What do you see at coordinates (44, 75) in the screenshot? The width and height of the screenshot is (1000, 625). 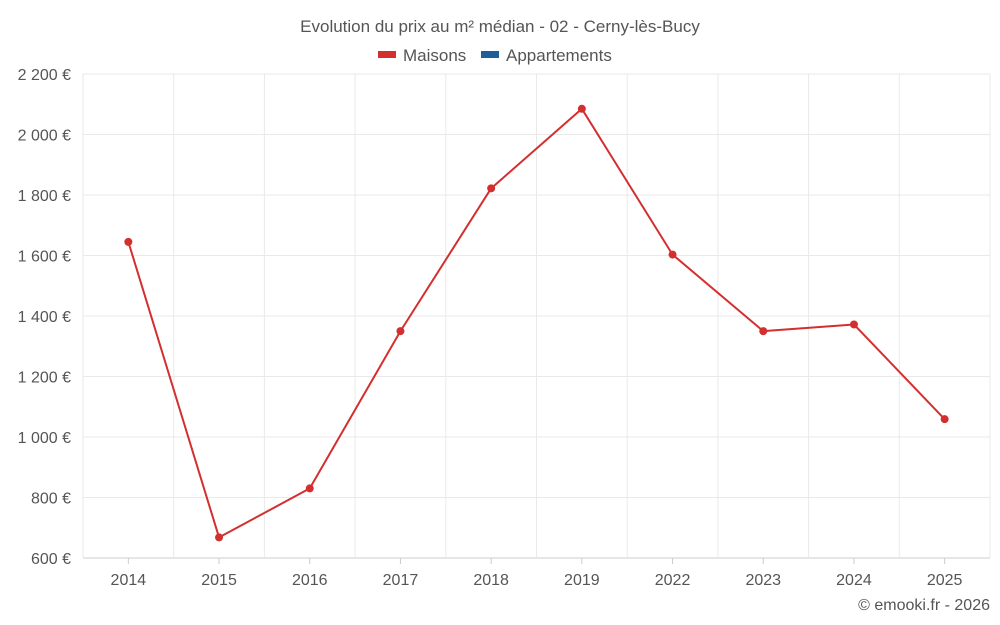 I see `y-tick-label: 2 200 €` at bounding box center [44, 75].